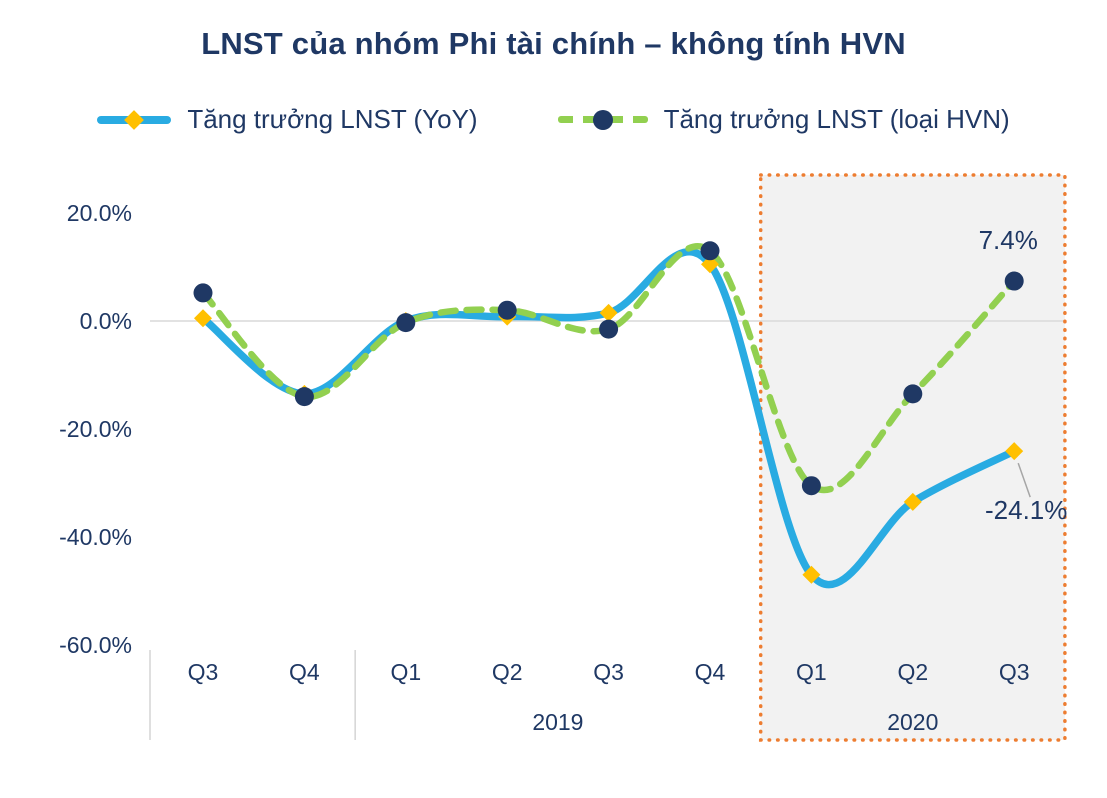 This screenshot has width=1107, height=798. What do you see at coordinates (99, 213) in the screenshot?
I see `y-axis-tick-label: 20.0%` at bounding box center [99, 213].